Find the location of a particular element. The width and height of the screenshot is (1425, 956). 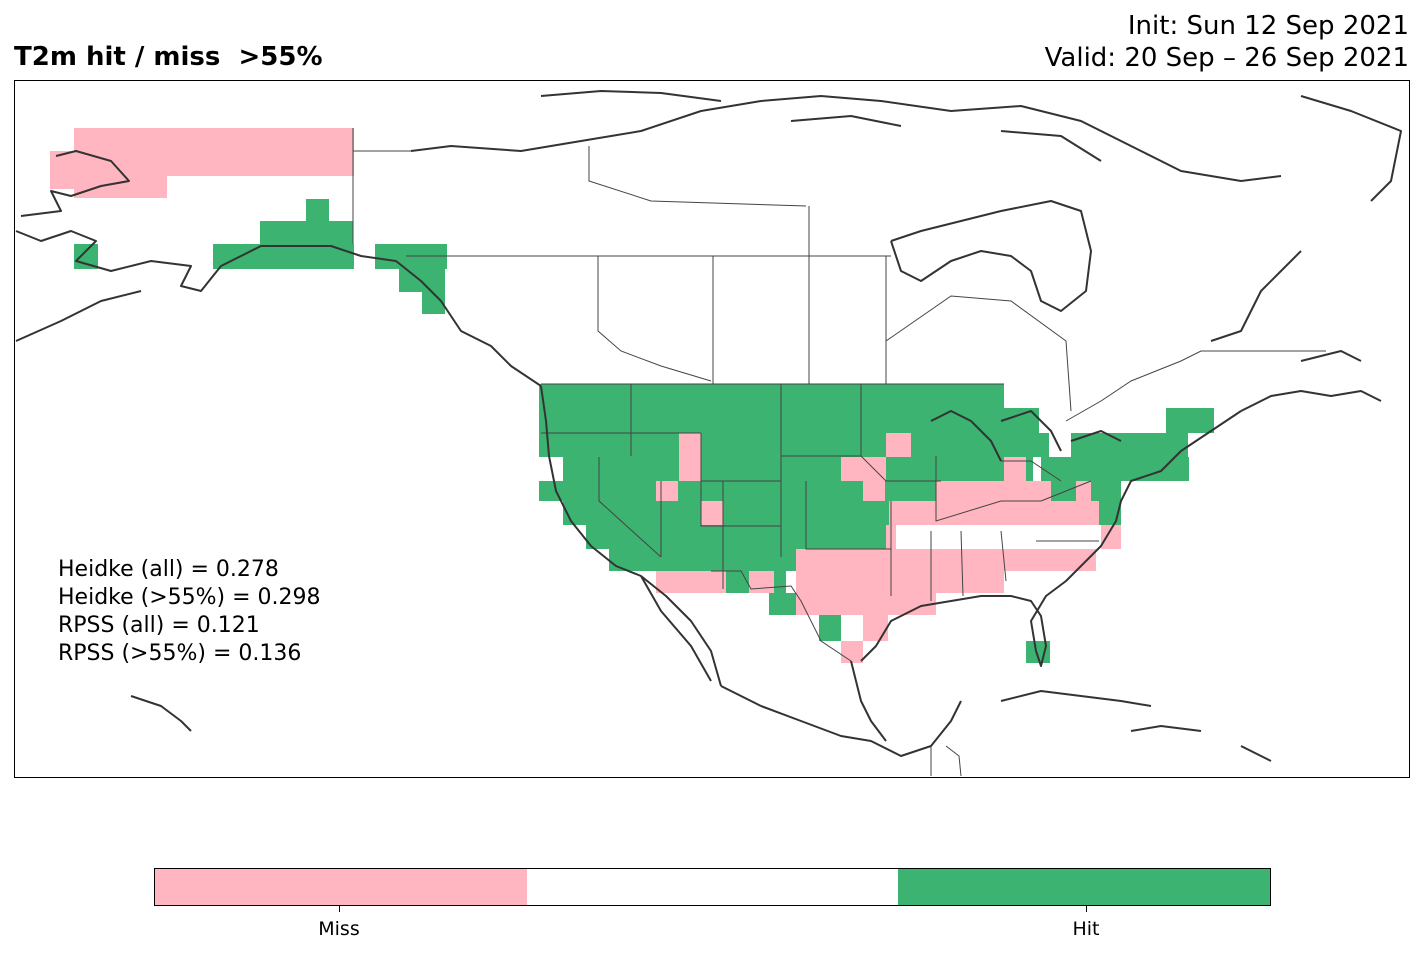

colorbar-neutral-segment is located at coordinates (712, 887).